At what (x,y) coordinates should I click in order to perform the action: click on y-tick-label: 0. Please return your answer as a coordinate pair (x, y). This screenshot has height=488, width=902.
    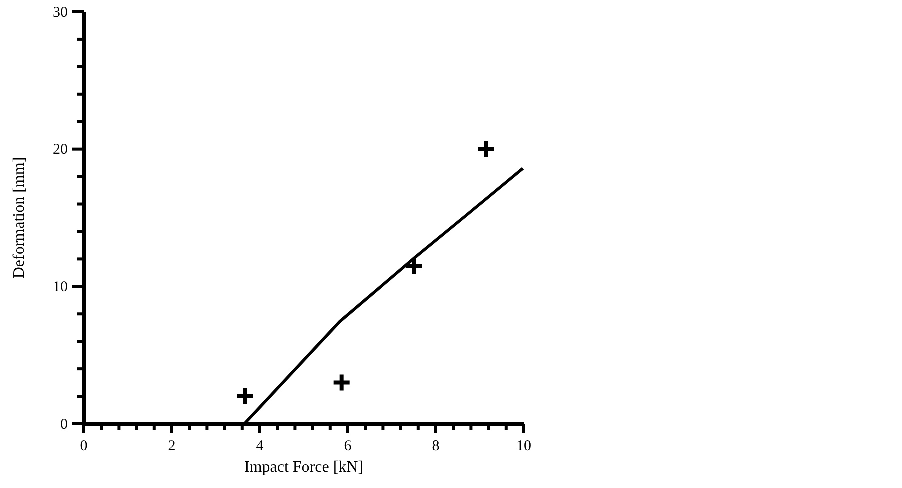
    Looking at the image, I should click on (64, 424).